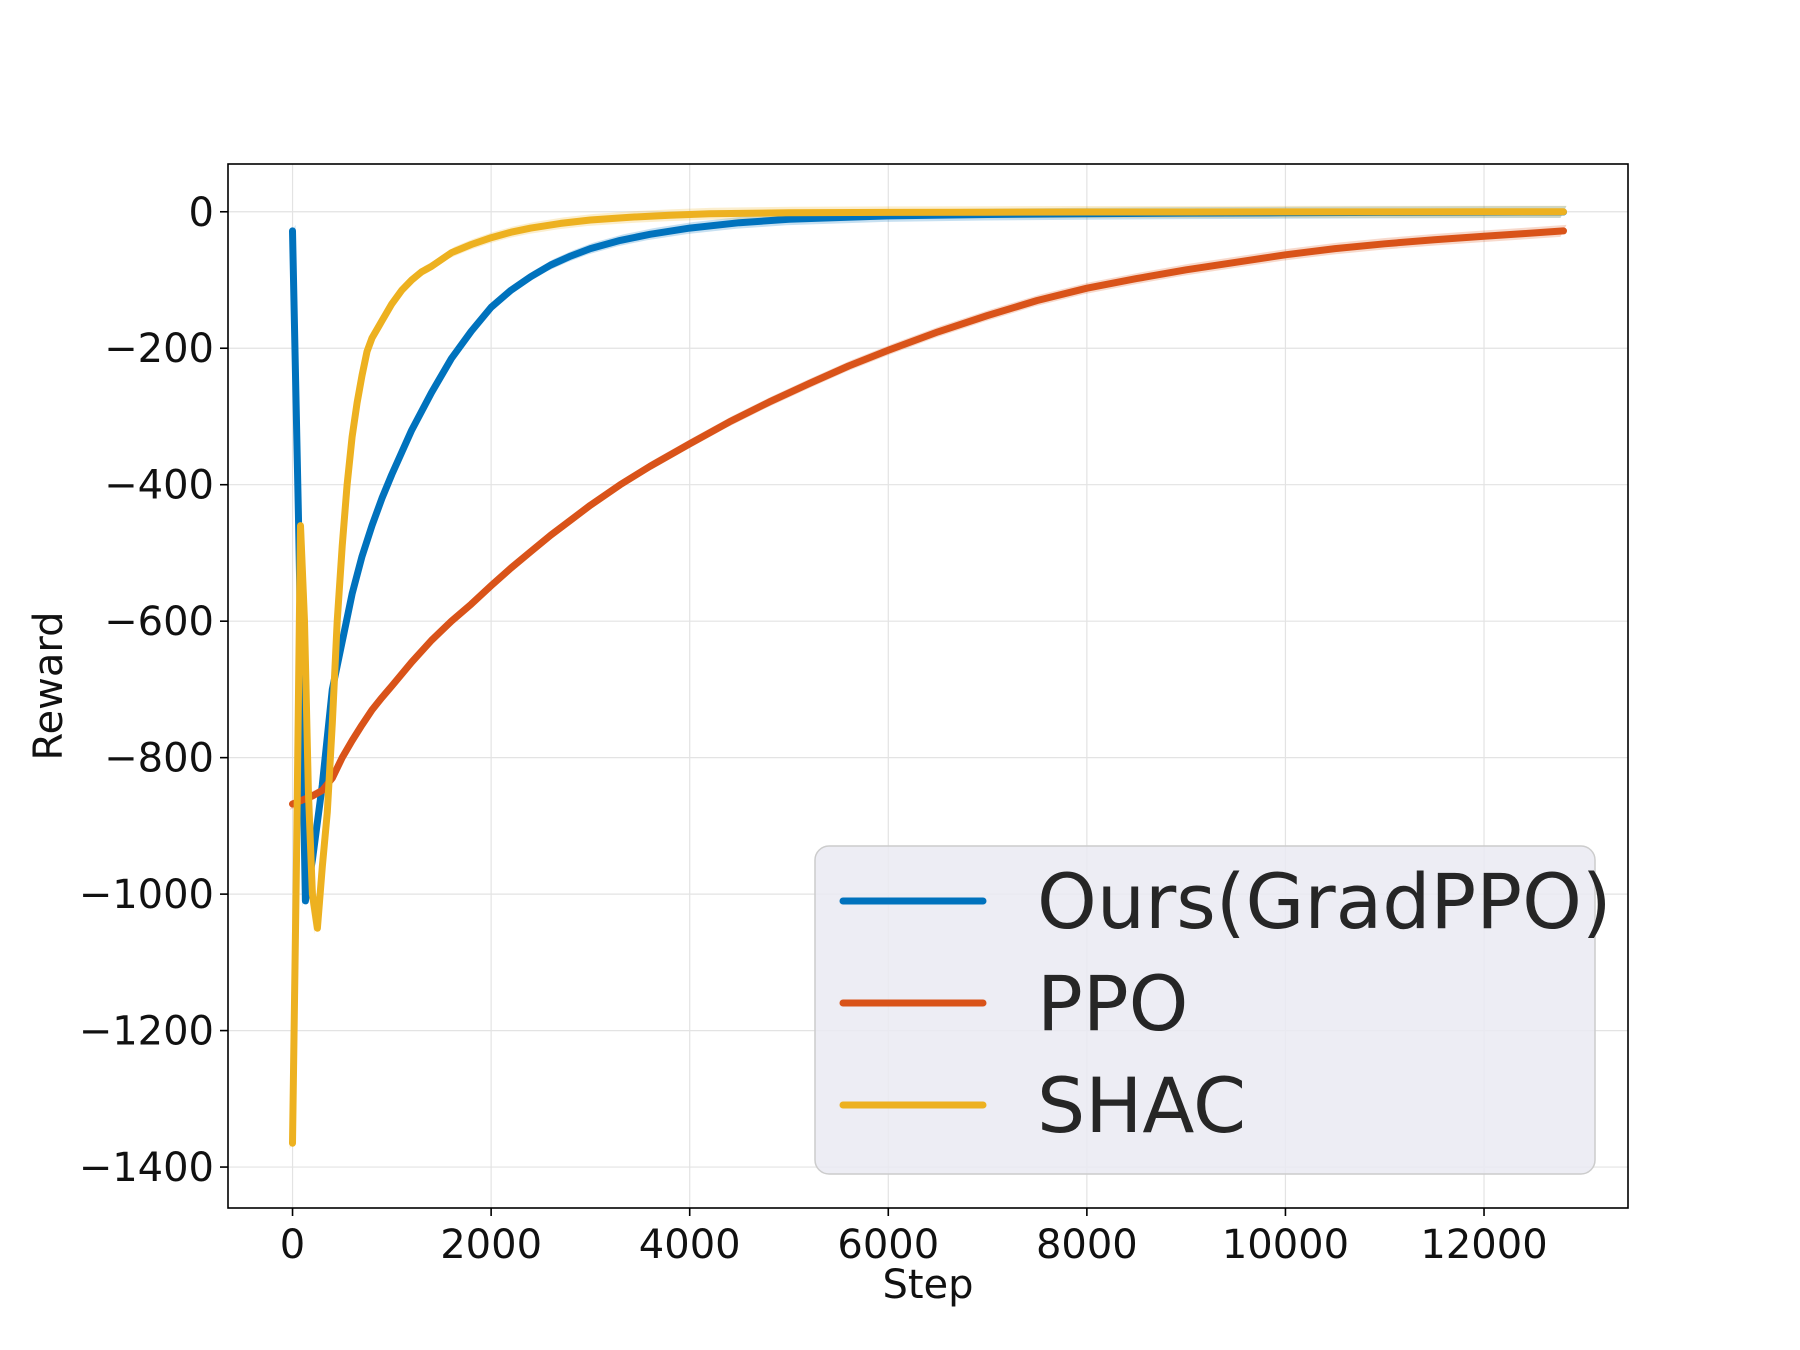  What do you see at coordinates (159, 349) in the screenshot?
I see `y-tick-label: −200` at bounding box center [159, 349].